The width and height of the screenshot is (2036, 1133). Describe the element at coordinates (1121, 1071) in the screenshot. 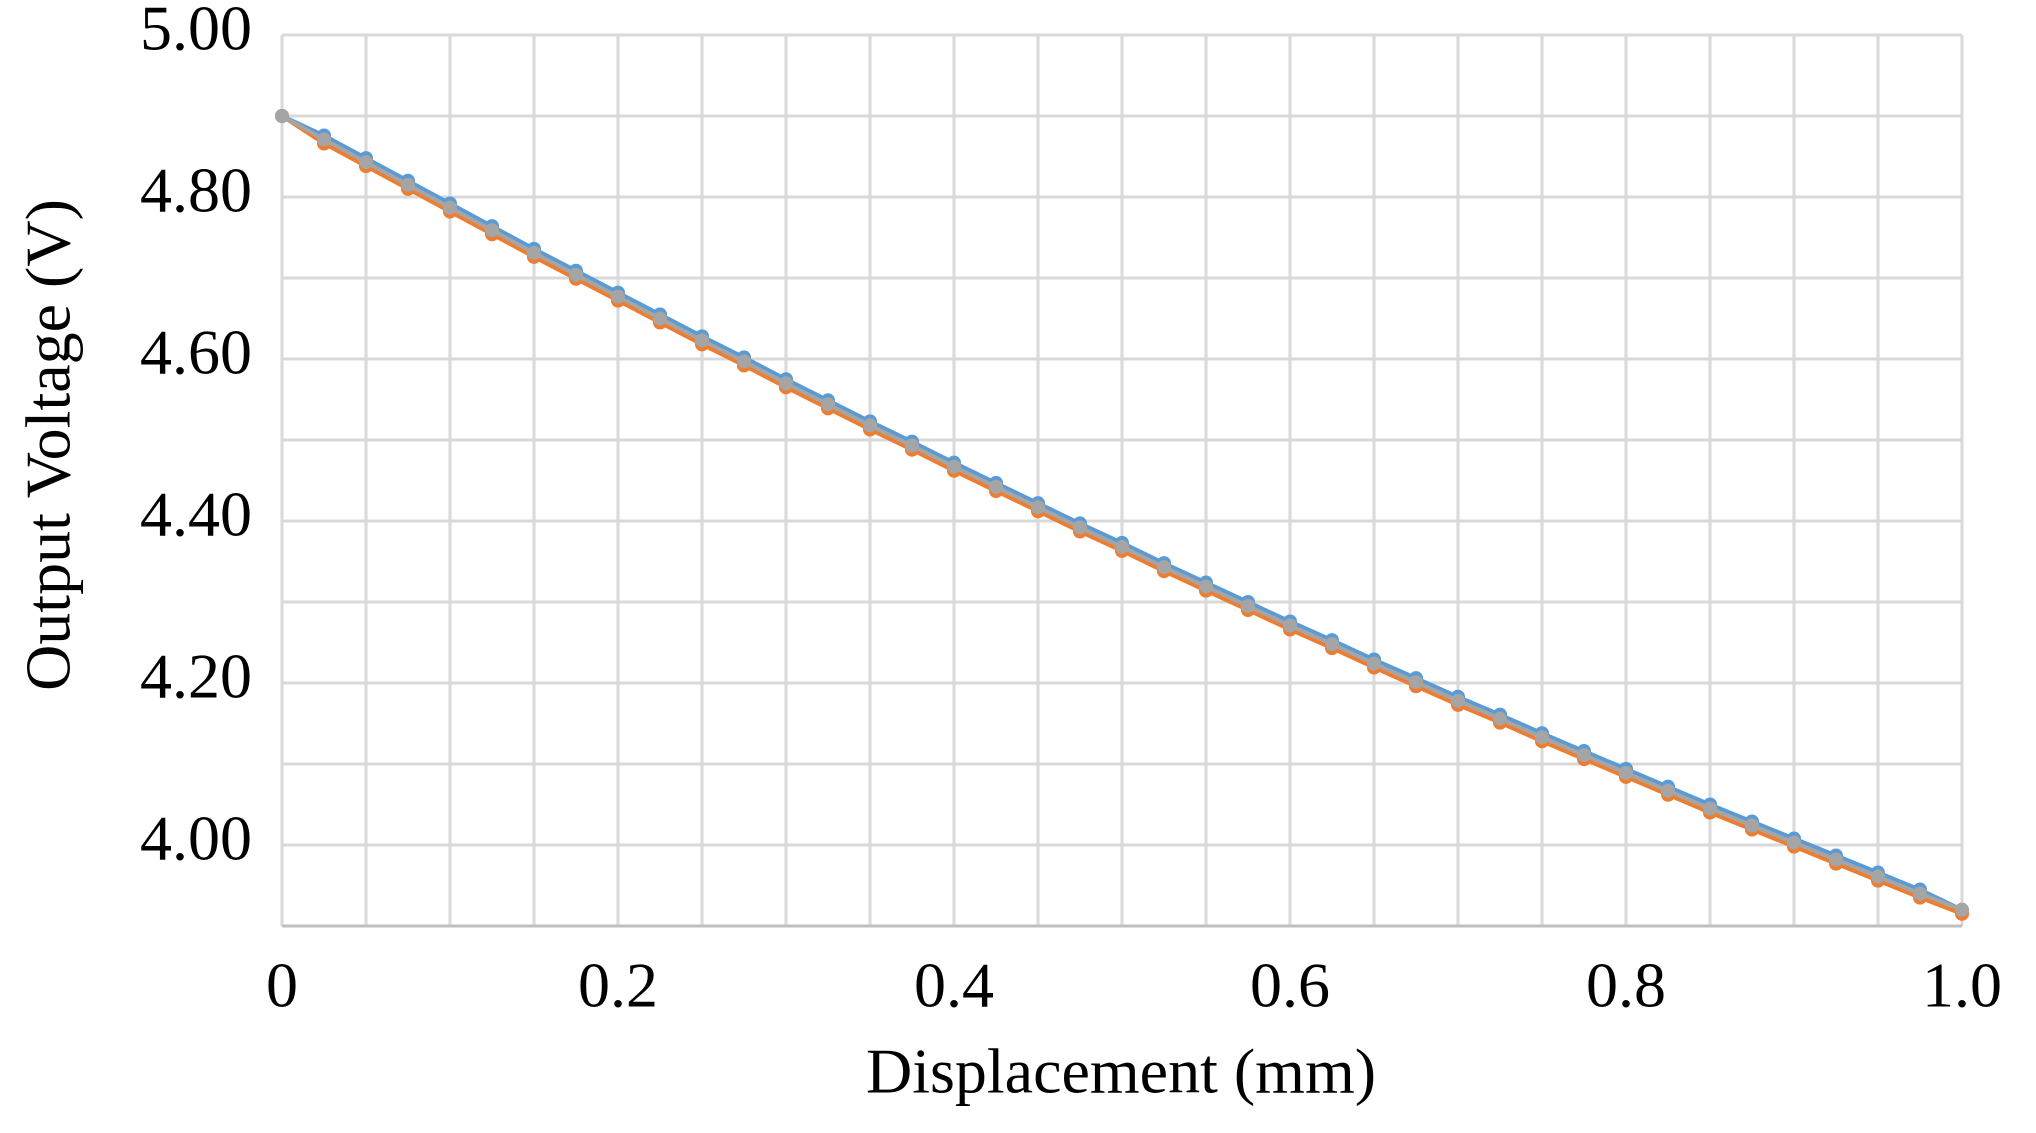

I see `x-axis-title: Displacement (mm)` at that location.